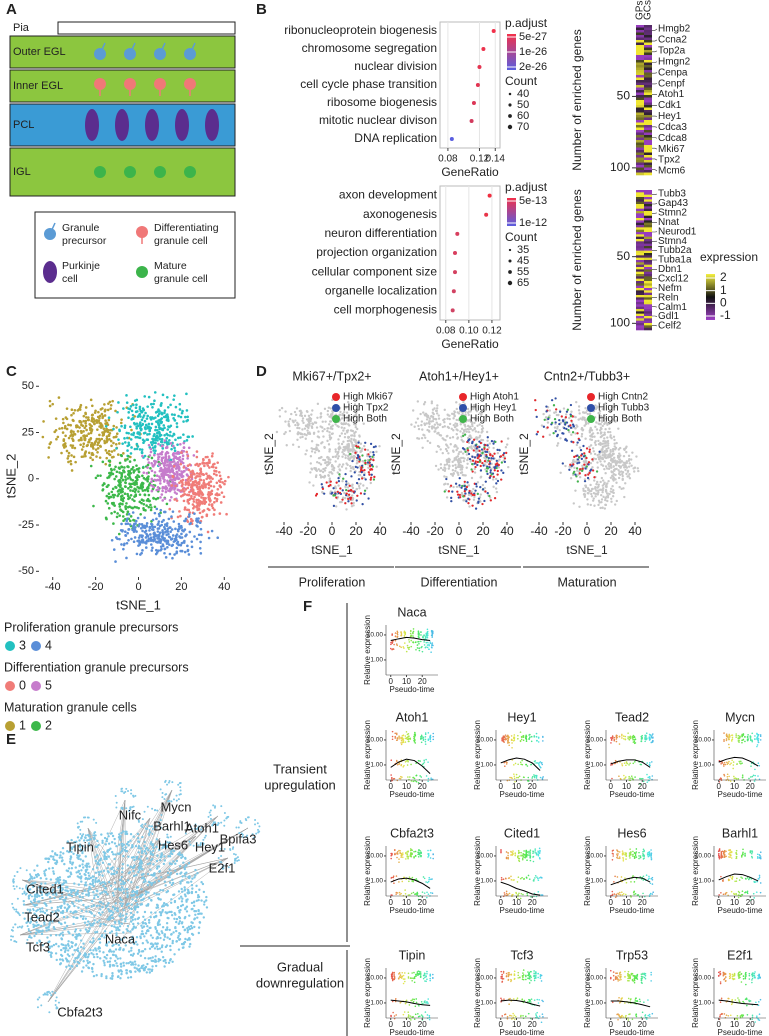 Image resolution: width=769 pixels, height=1036 pixels. Describe the element at coordinates (672, 171) in the screenshot. I see `gene-label: Mcm6` at that location.